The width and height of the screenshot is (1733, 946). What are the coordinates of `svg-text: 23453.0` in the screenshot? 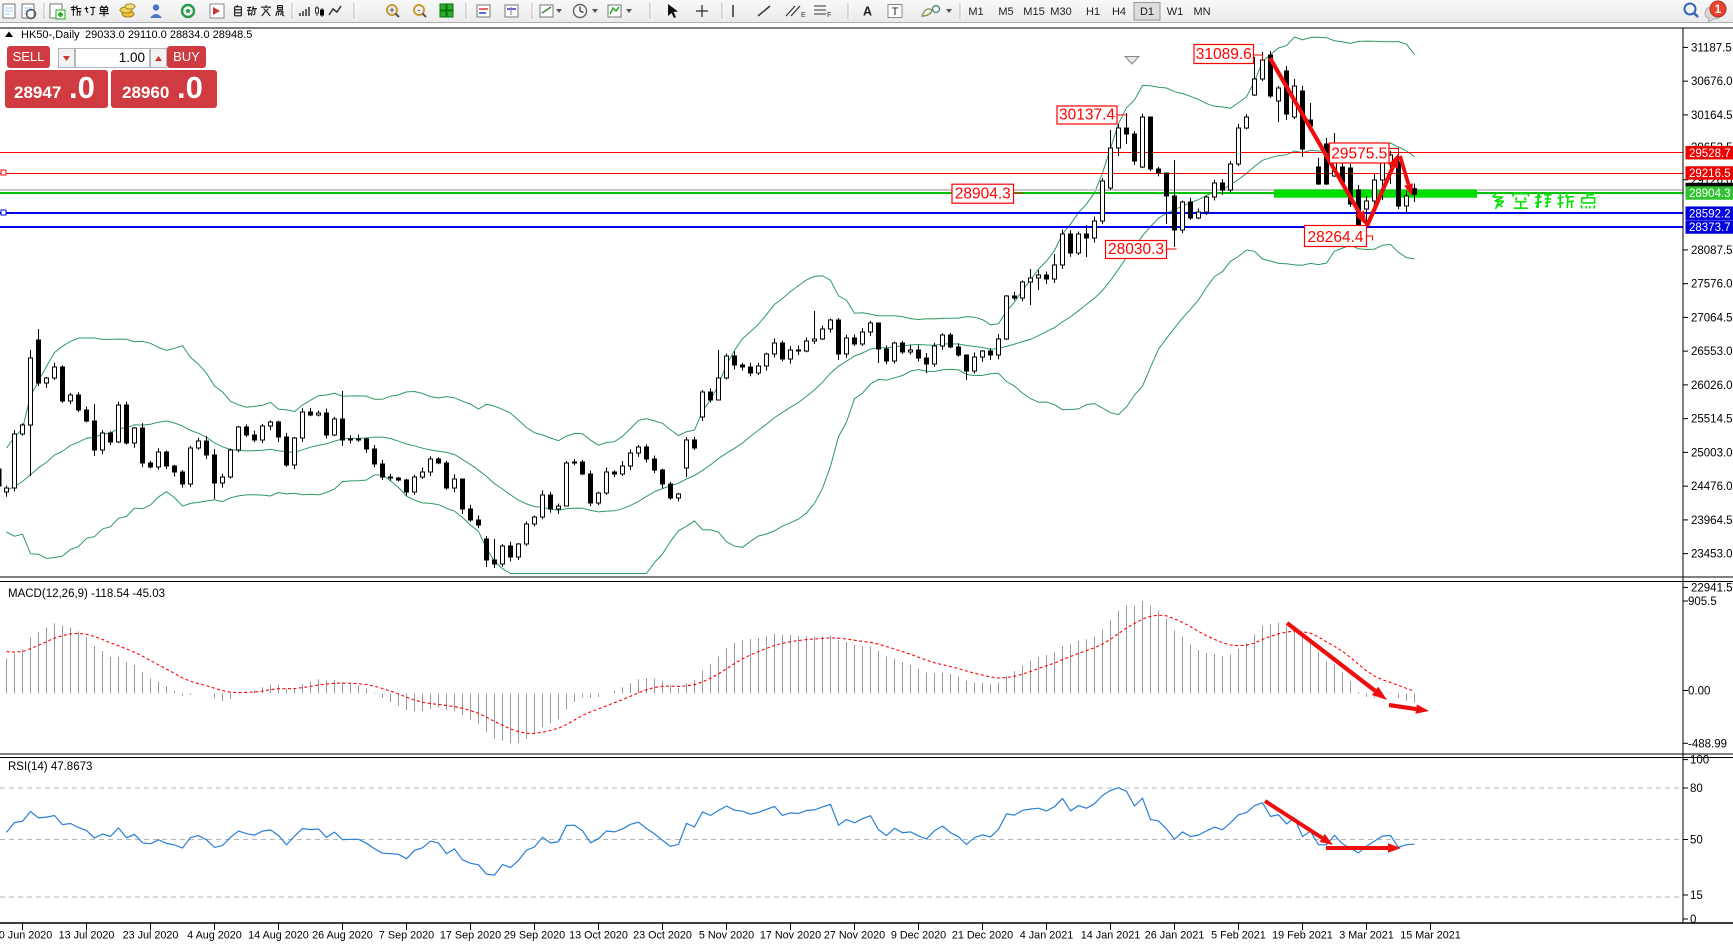 It's located at (1712, 555).